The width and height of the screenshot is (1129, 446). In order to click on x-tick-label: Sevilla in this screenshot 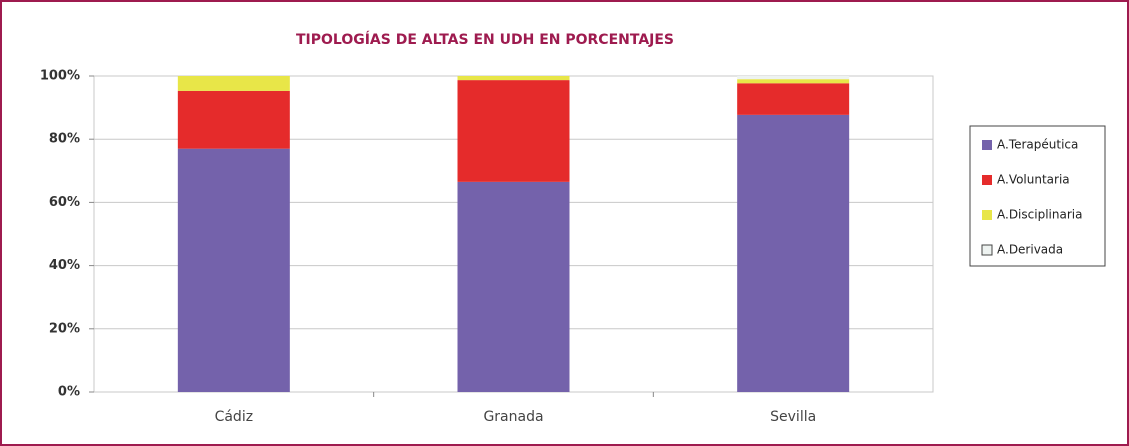, I will do `click(793, 417)`.